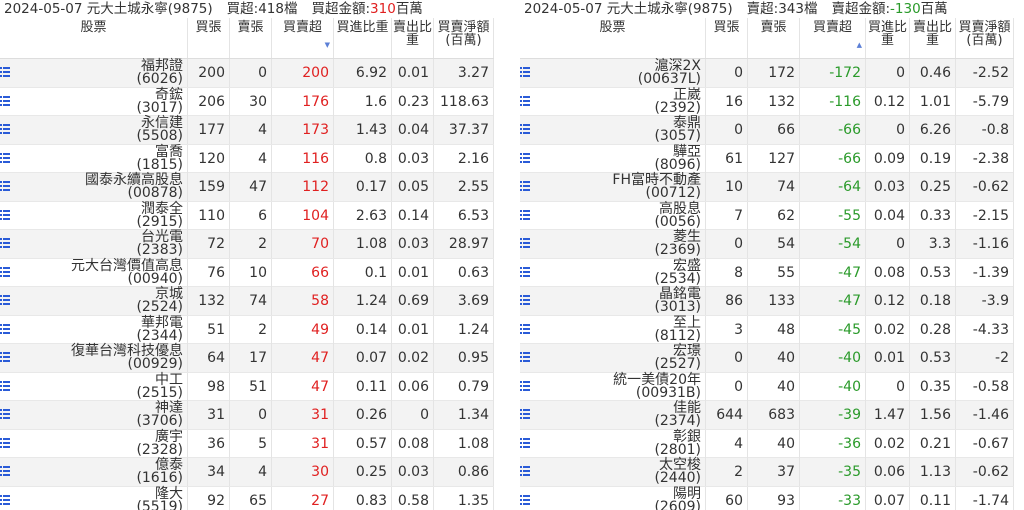 This screenshot has width=1024, height=510. I want to click on stock-name: 國泰永續高股息, so click(134, 180).